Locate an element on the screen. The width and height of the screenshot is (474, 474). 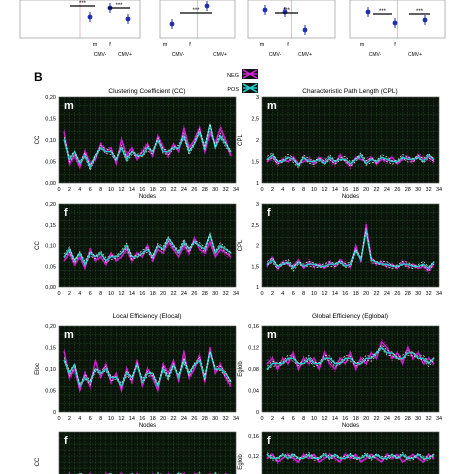
strip-f-label: f is located at coordinates (288, 45).